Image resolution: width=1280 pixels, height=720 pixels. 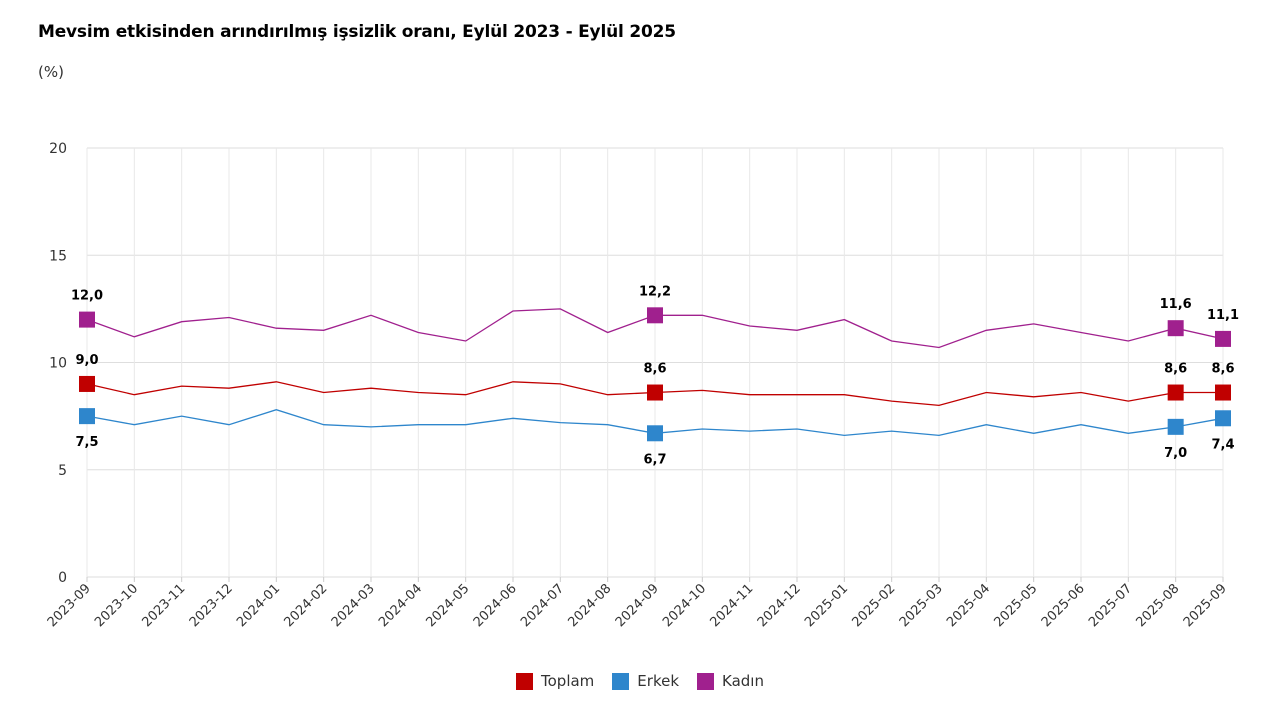 What do you see at coordinates (87, 296) in the screenshot?
I see `data-label-kadın: 12,0` at bounding box center [87, 296].